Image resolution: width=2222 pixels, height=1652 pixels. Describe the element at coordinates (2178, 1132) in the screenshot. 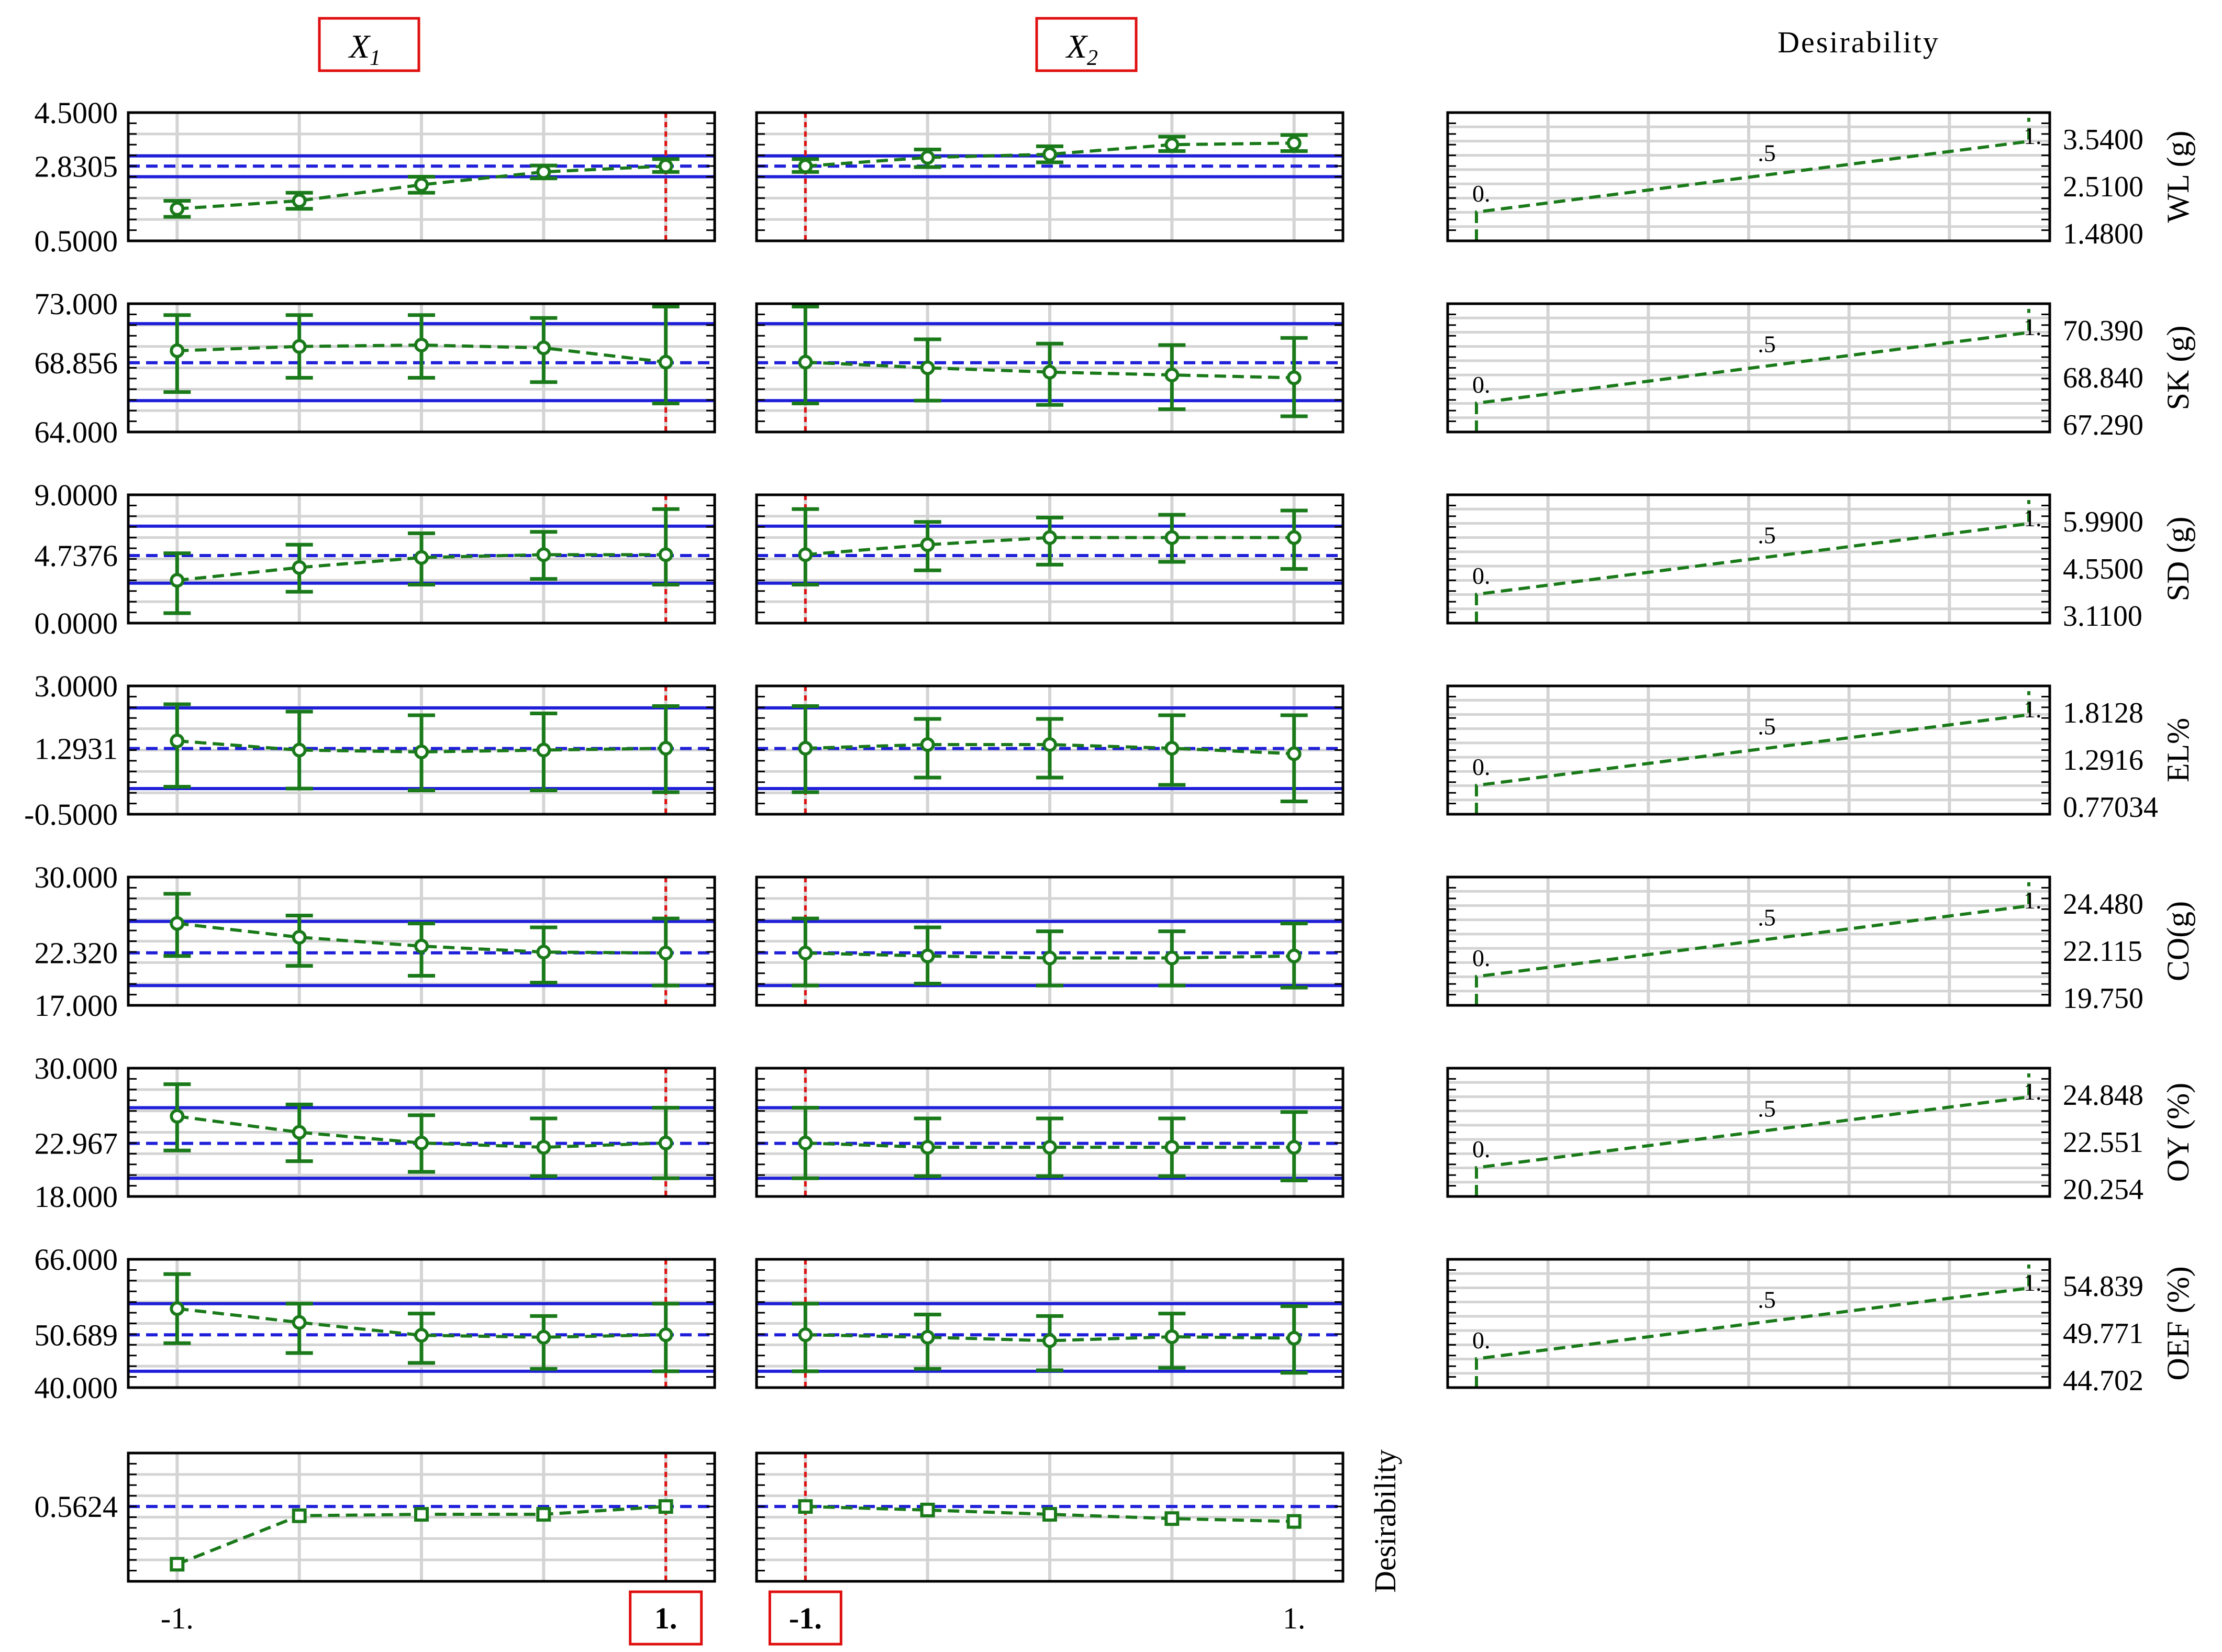

I see `response-label: OY (%)` at that location.